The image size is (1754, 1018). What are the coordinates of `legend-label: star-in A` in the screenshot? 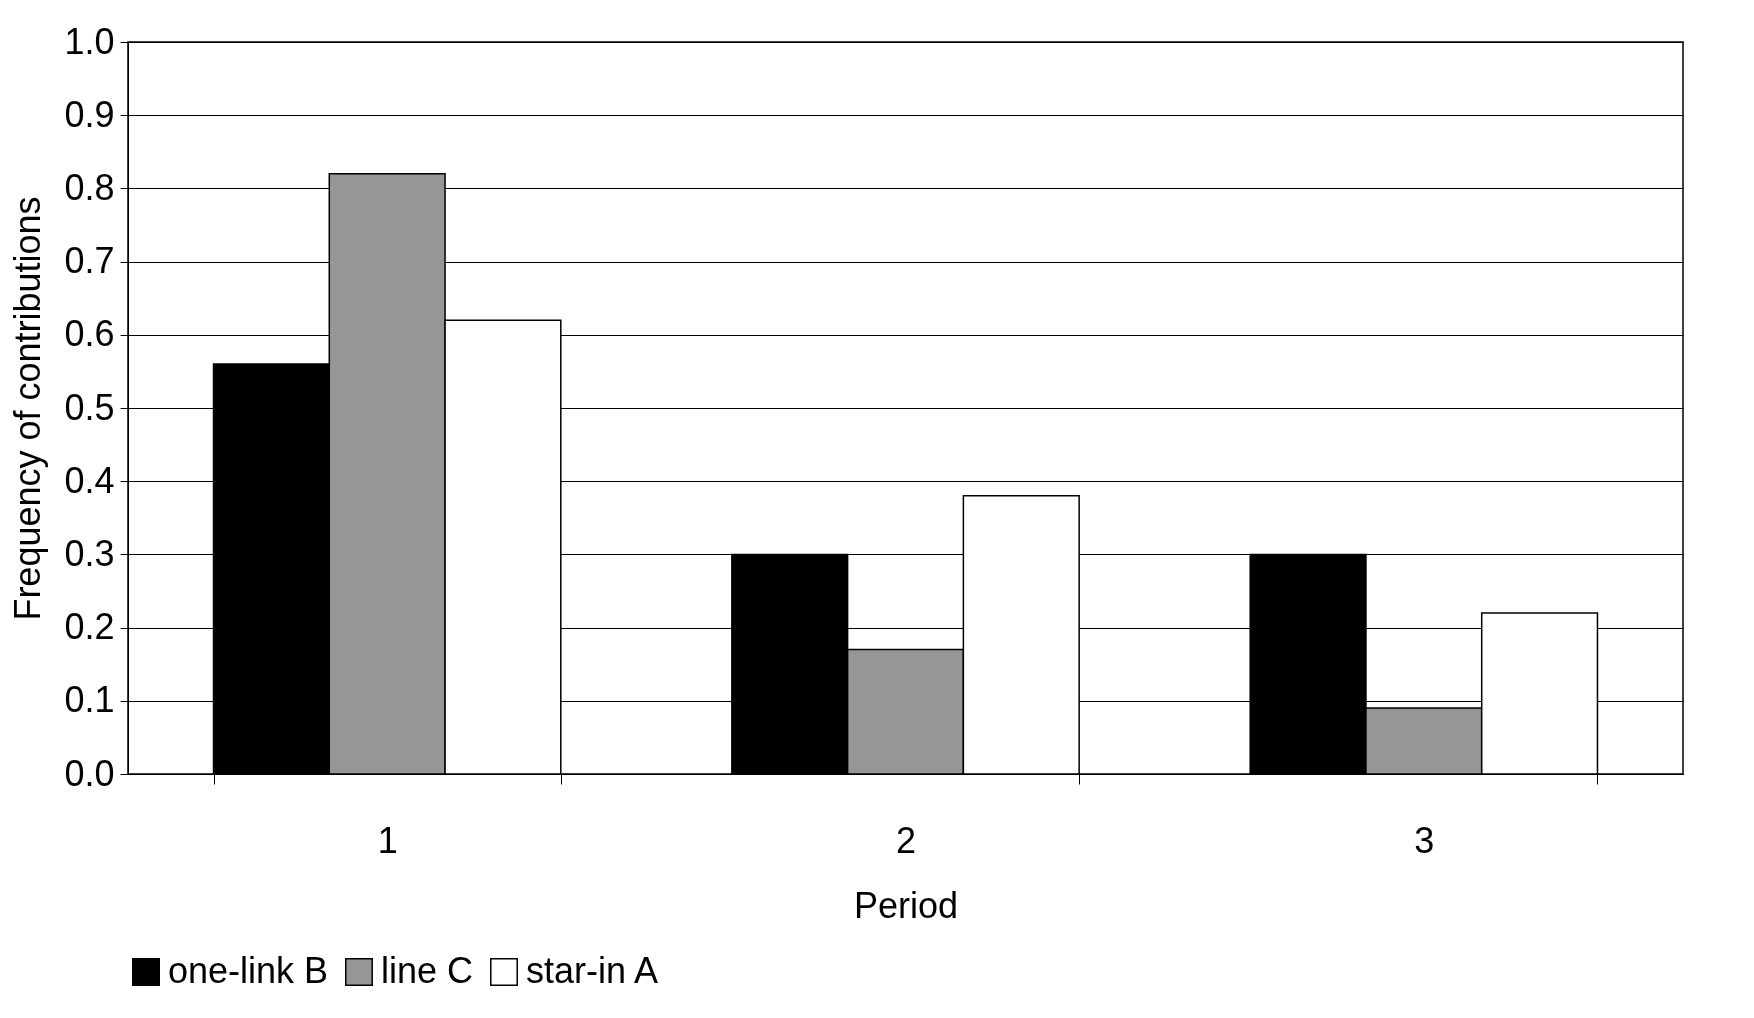 It's located at (592, 970).